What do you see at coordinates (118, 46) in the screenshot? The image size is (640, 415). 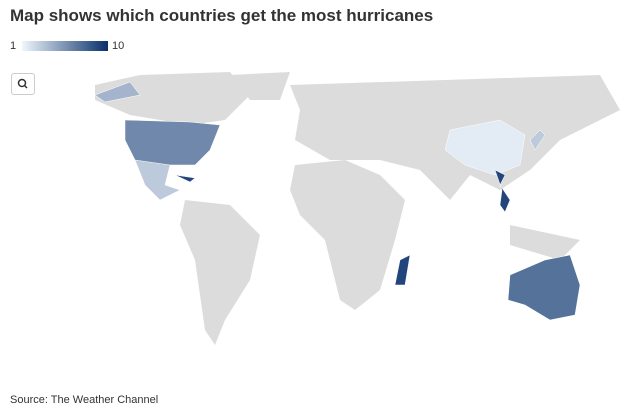 I see `legend-max: 10` at bounding box center [118, 46].